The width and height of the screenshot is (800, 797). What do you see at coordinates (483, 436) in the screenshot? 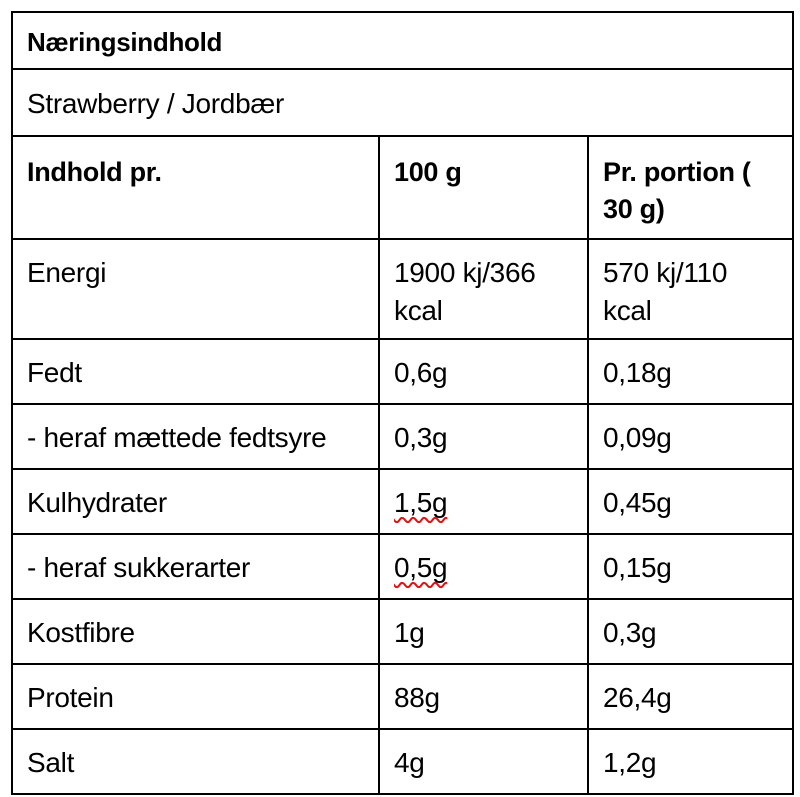
I see `value-per-100g: 0,3g` at bounding box center [483, 436].